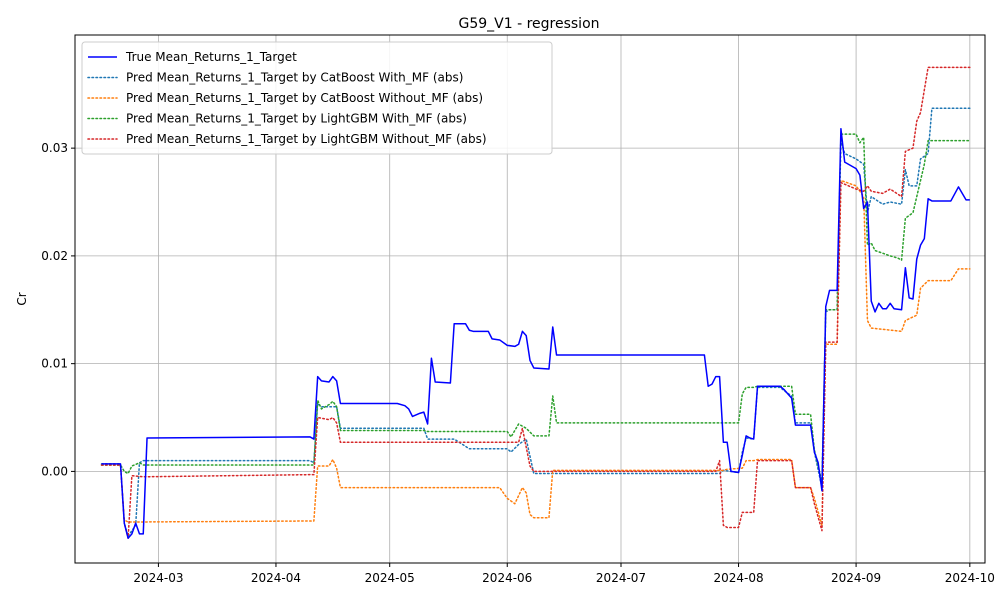  I want to click on x-tick-label: 2024-08, so click(738, 578).